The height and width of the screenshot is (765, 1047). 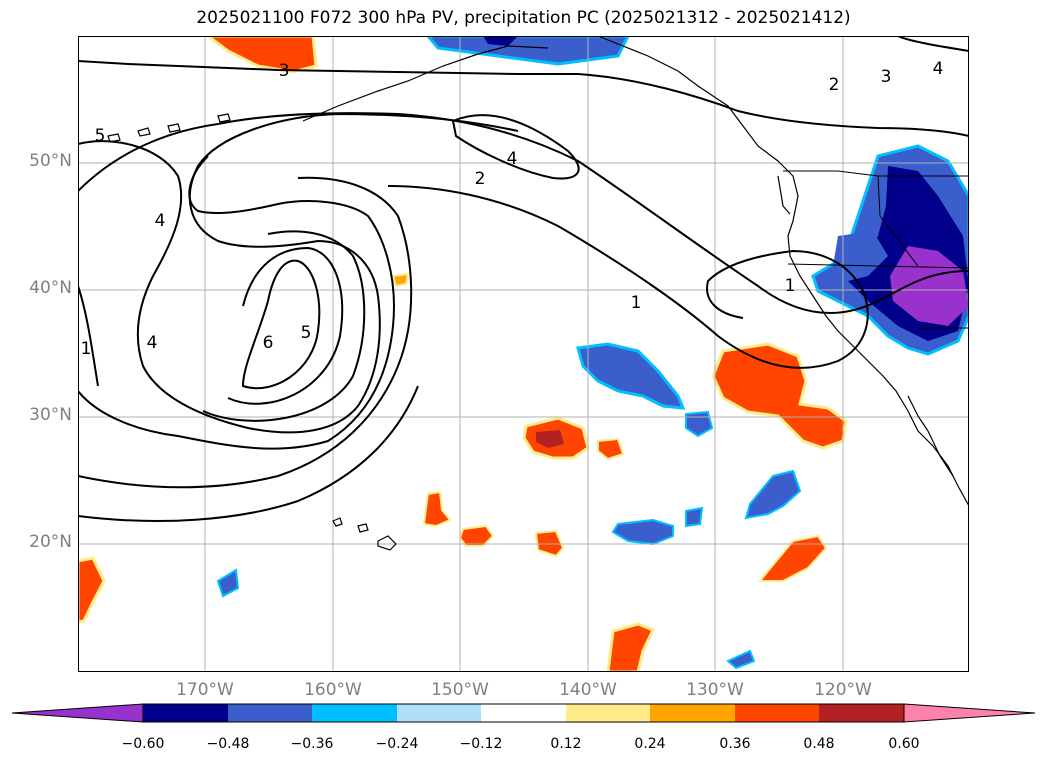 I want to click on lat-label-30n: 30°N, so click(x=50, y=415).